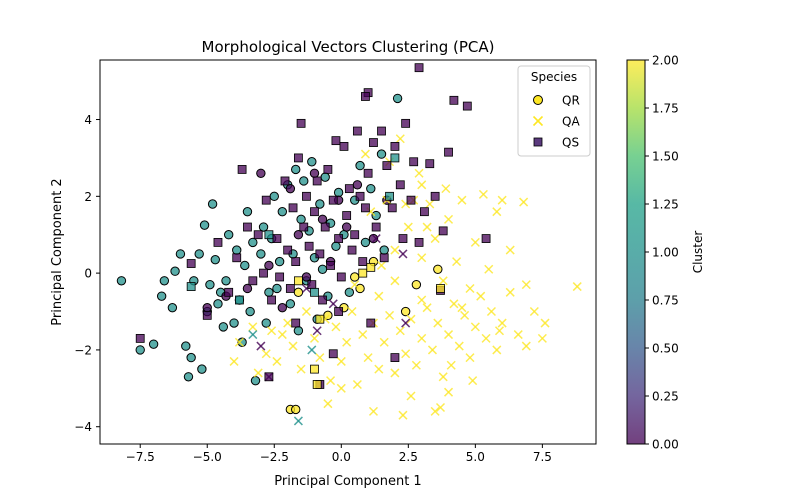  What do you see at coordinates (348, 47) in the screenshot?
I see `chart-title: Morphological Vectors Clustering (PCA)` at bounding box center [348, 47].